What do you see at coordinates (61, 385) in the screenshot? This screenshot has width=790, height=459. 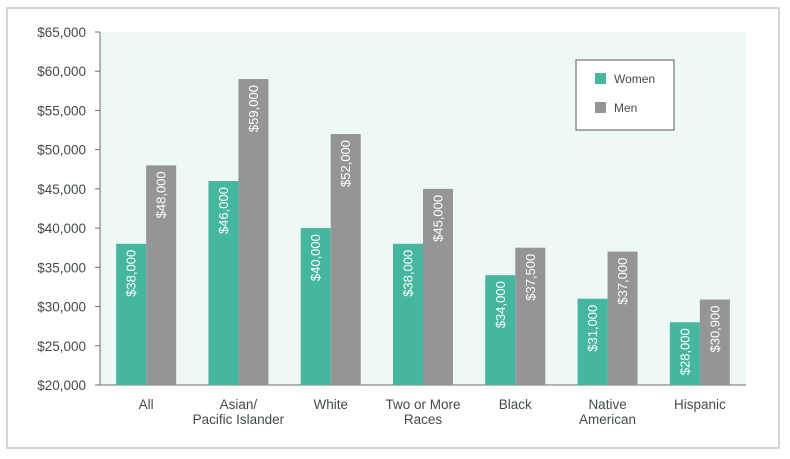 I see `y-tick-label: $20,000` at bounding box center [61, 385].